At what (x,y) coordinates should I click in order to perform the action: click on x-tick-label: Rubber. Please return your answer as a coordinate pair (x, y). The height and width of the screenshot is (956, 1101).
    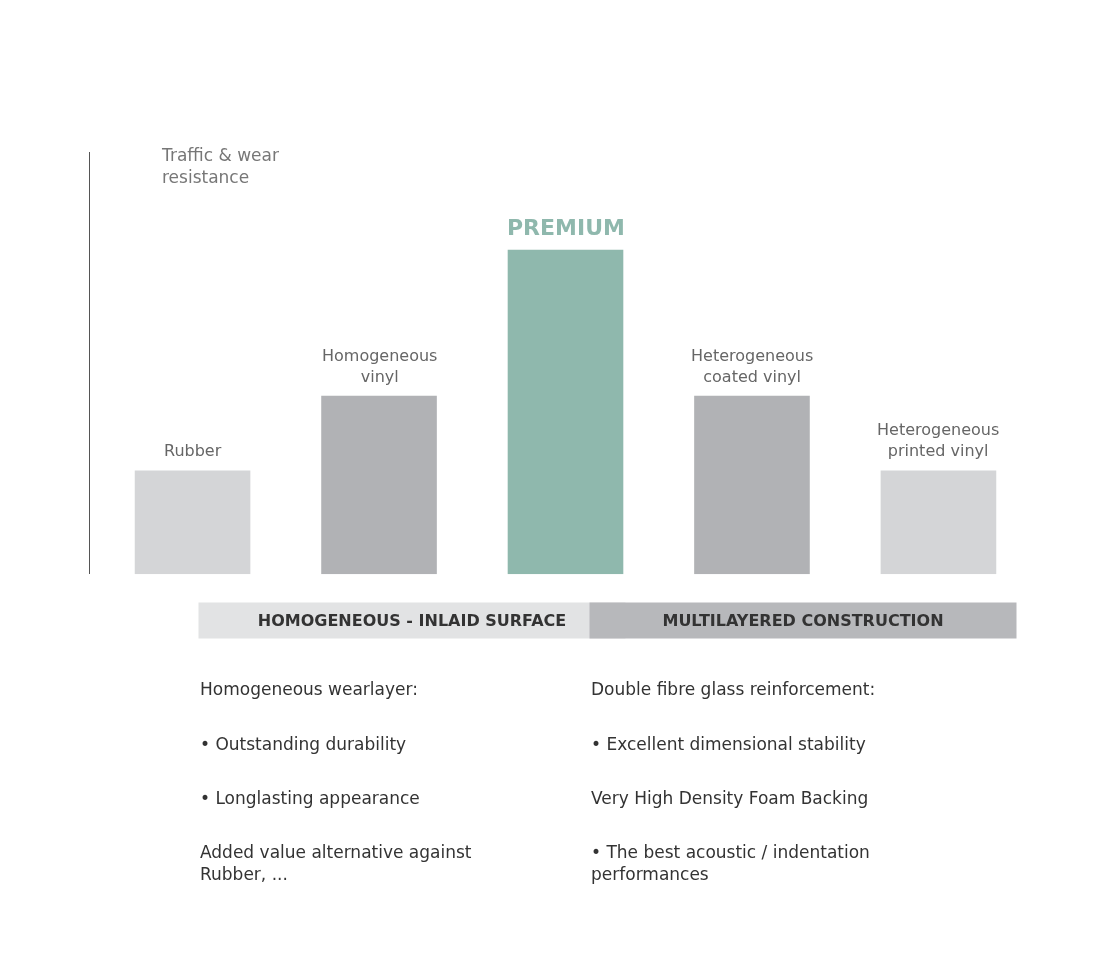
    Looking at the image, I should click on (193, 450).